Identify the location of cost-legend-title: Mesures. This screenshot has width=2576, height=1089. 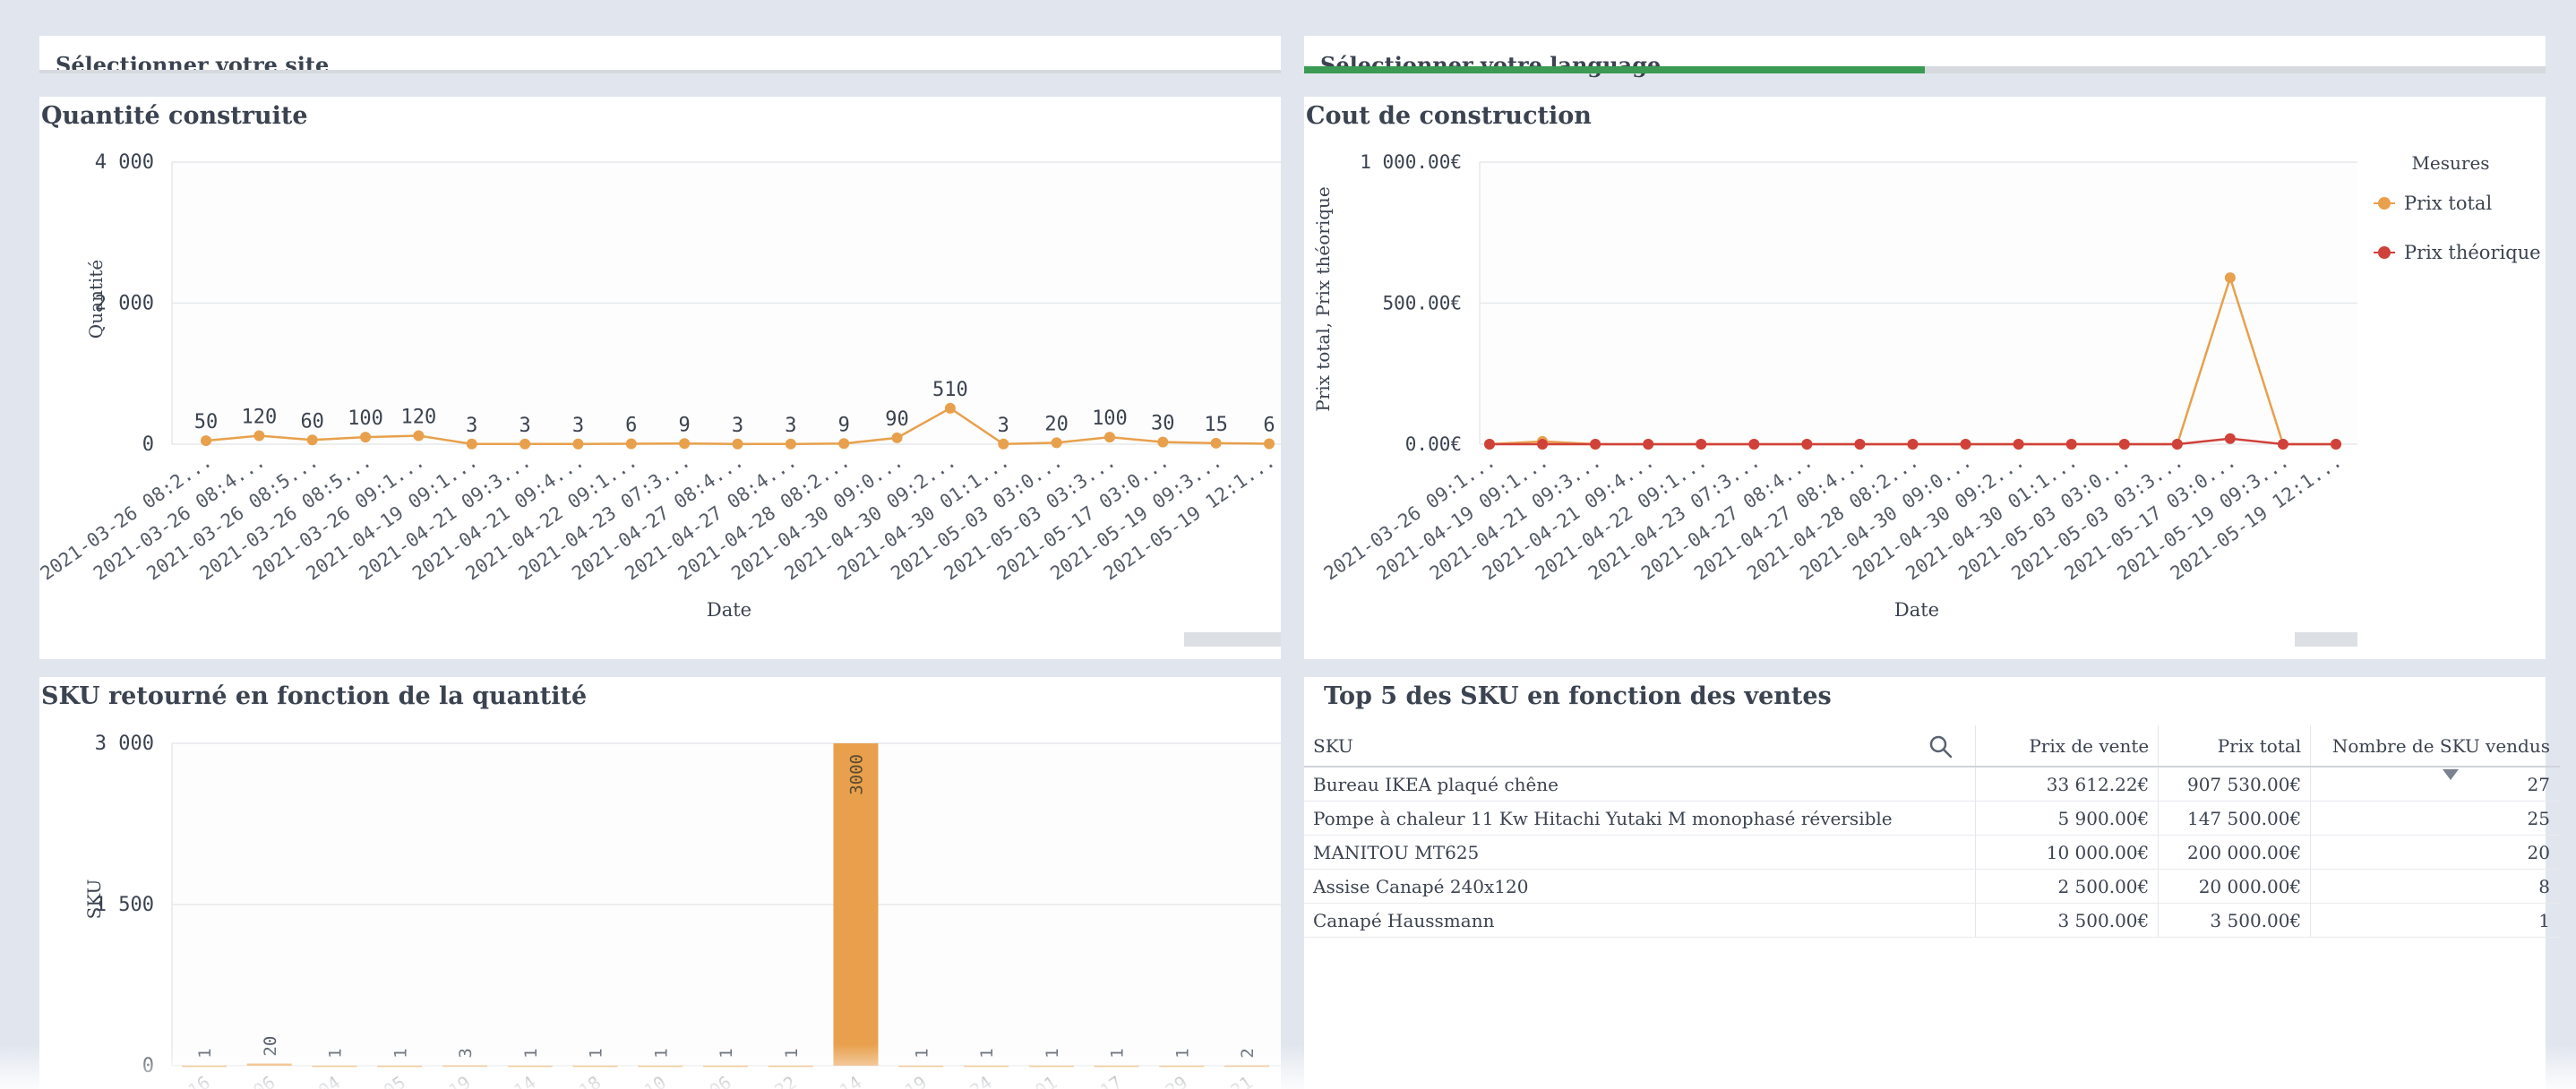
(2450, 163).